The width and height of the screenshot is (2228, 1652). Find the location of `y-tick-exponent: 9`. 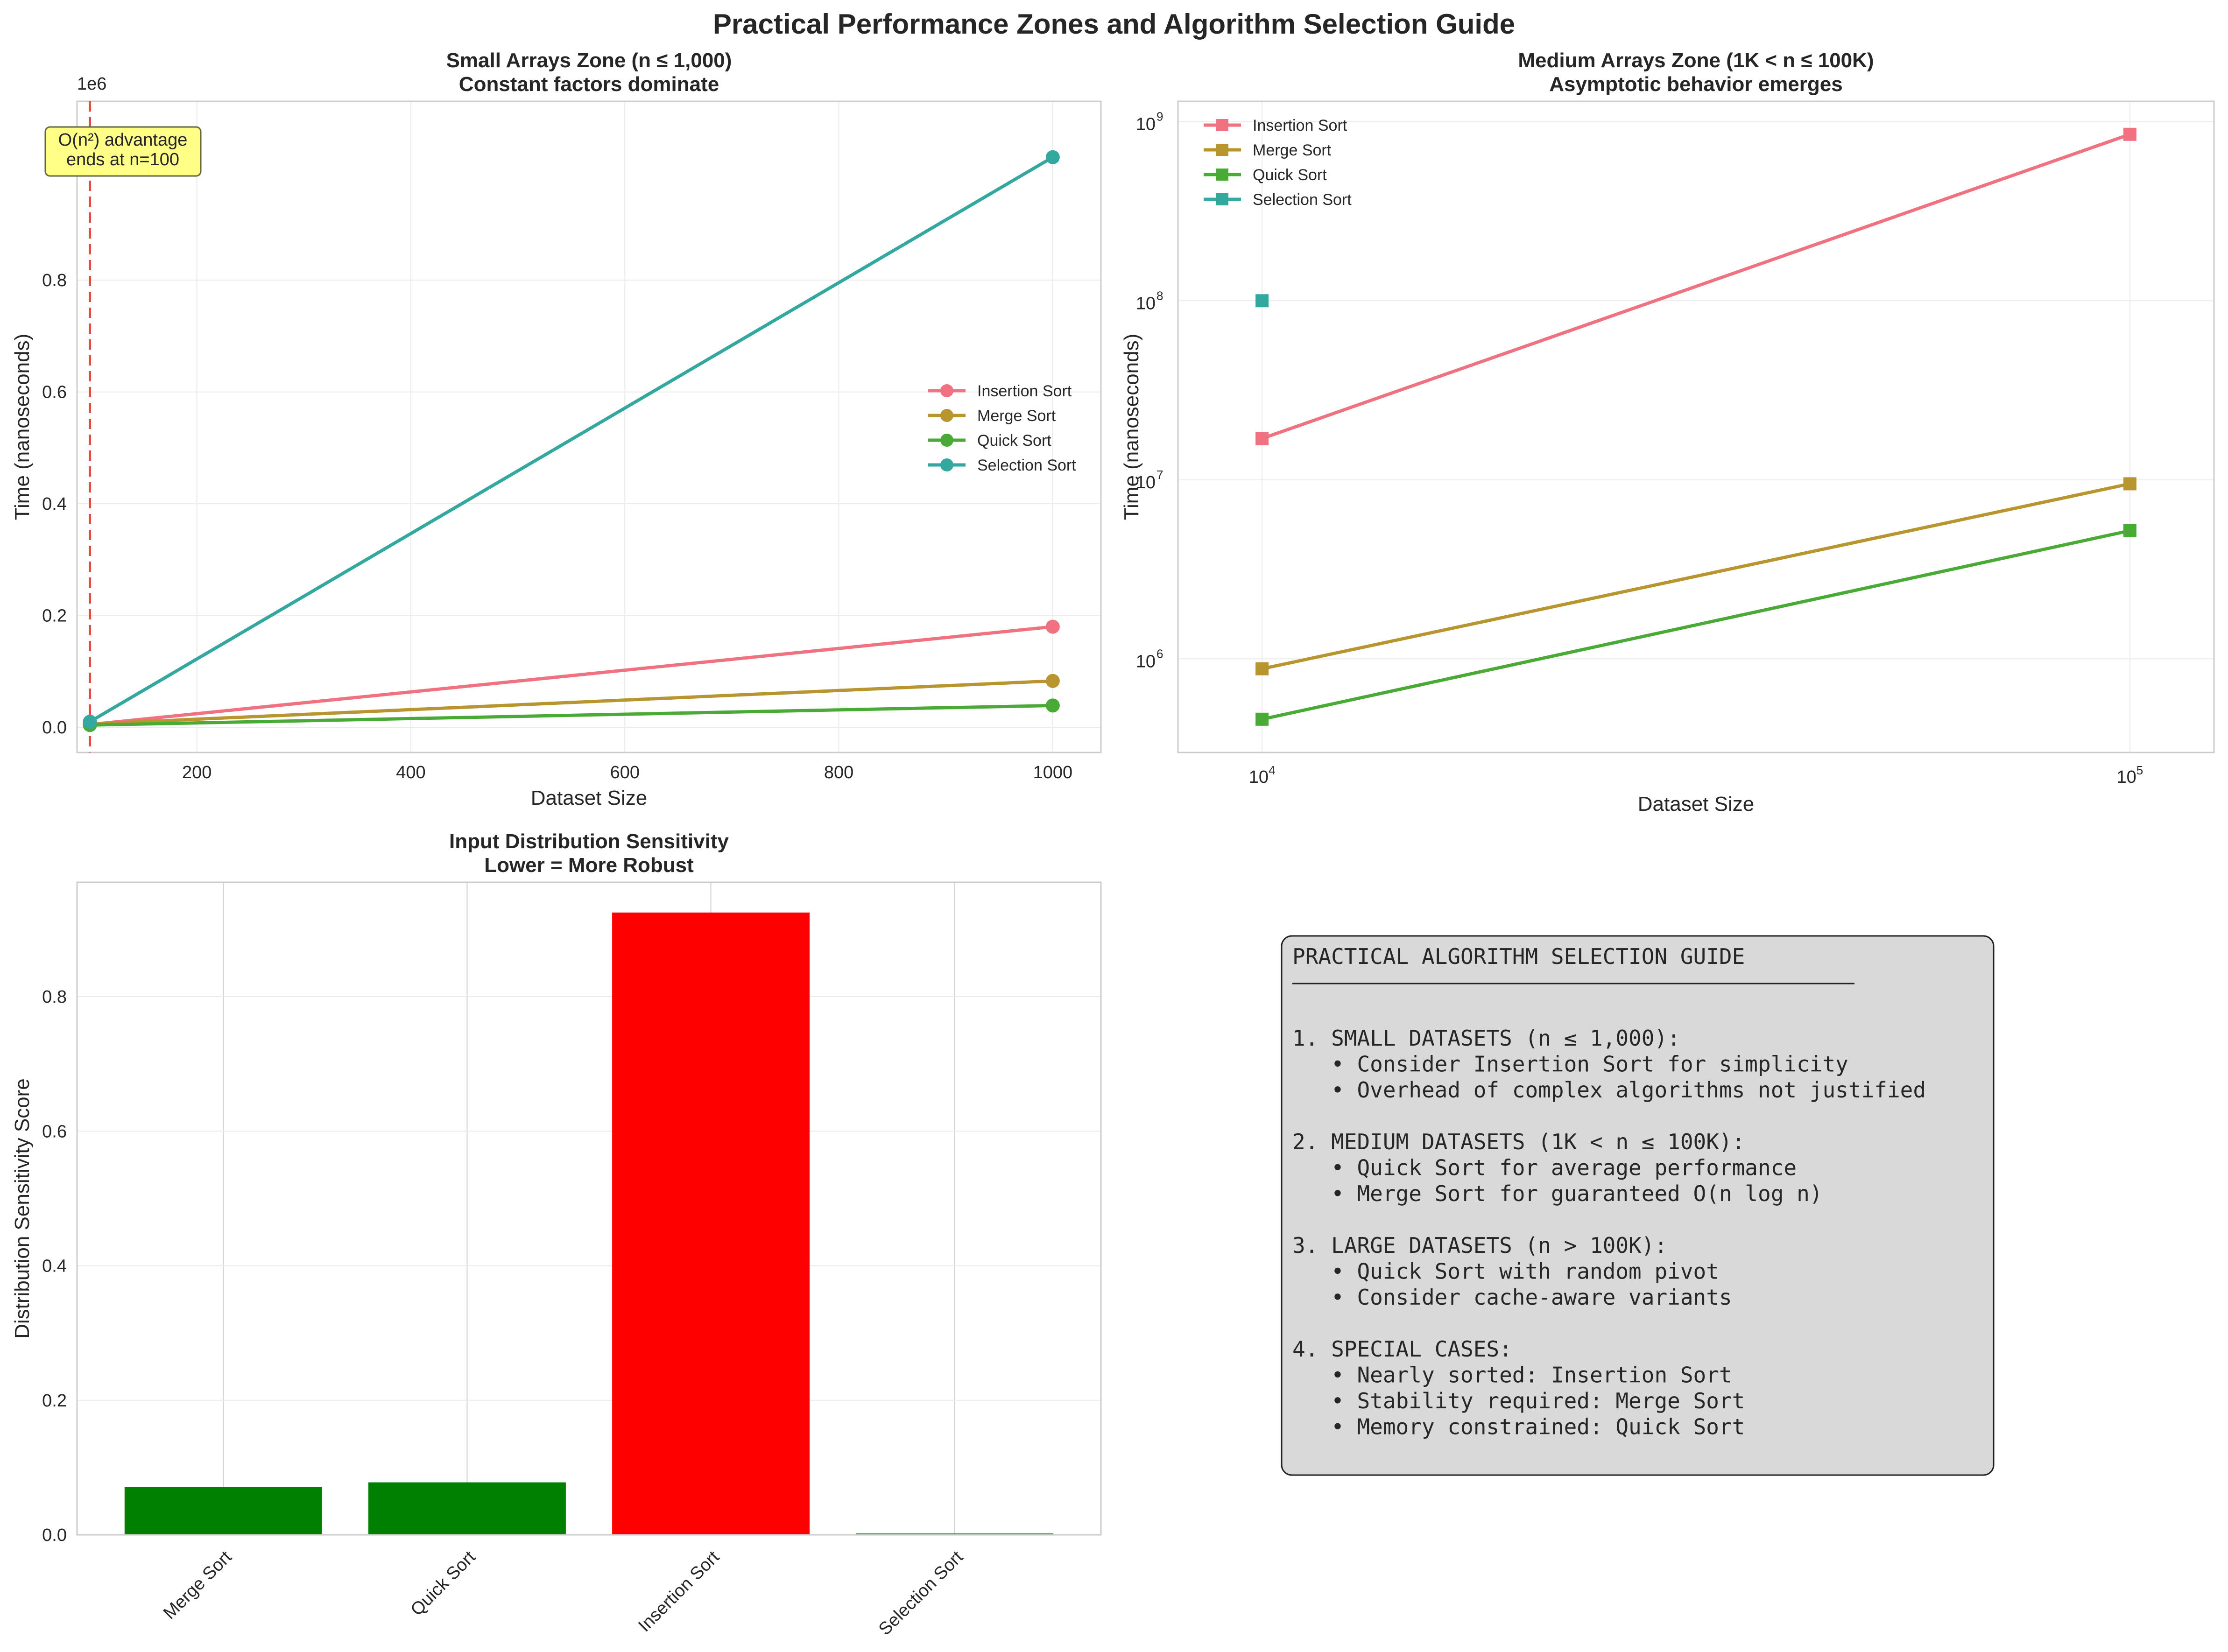

y-tick-exponent: 9 is located at coordinates (1159, 117).